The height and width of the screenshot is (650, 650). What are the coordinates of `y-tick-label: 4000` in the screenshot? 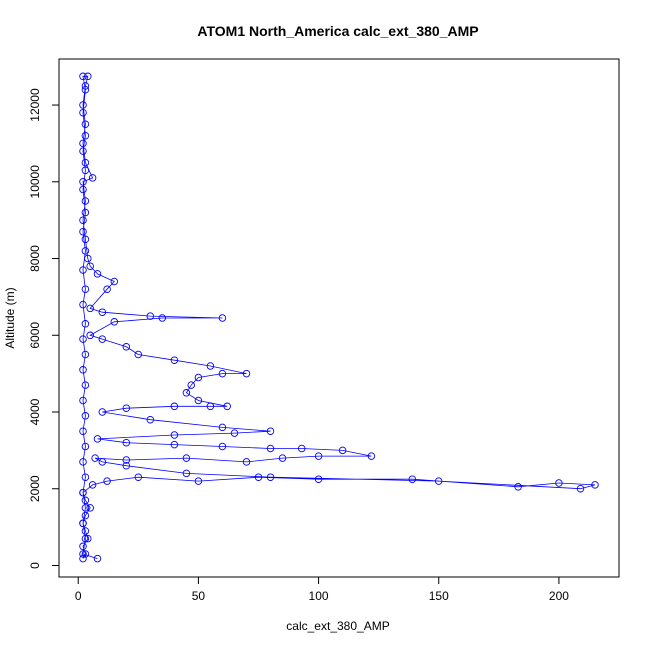 It's located at (35, 411).